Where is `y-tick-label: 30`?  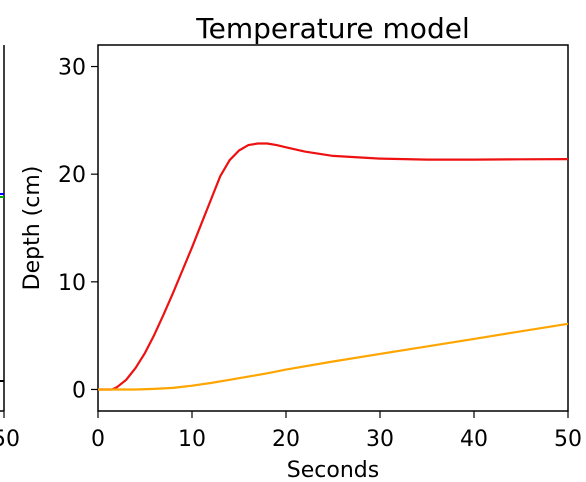 y-tick-label: 30 is located at coordinates (72, 68).